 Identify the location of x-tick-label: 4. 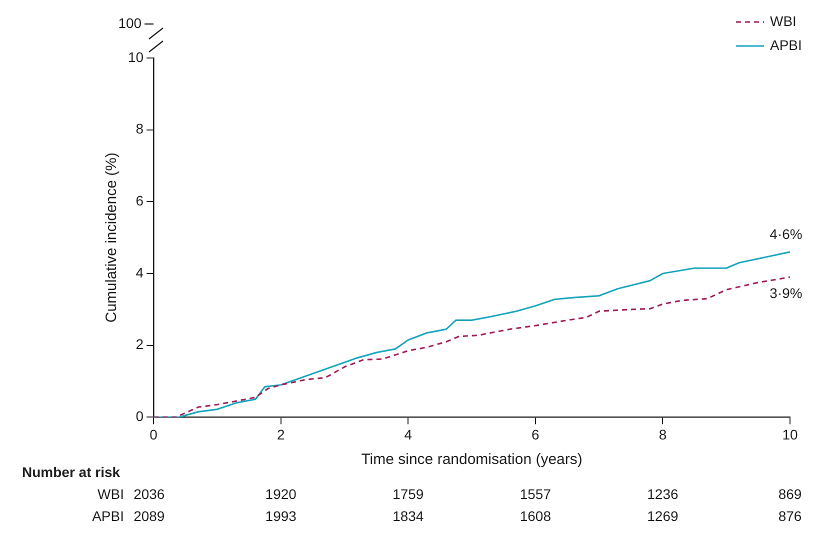
(408, 434).